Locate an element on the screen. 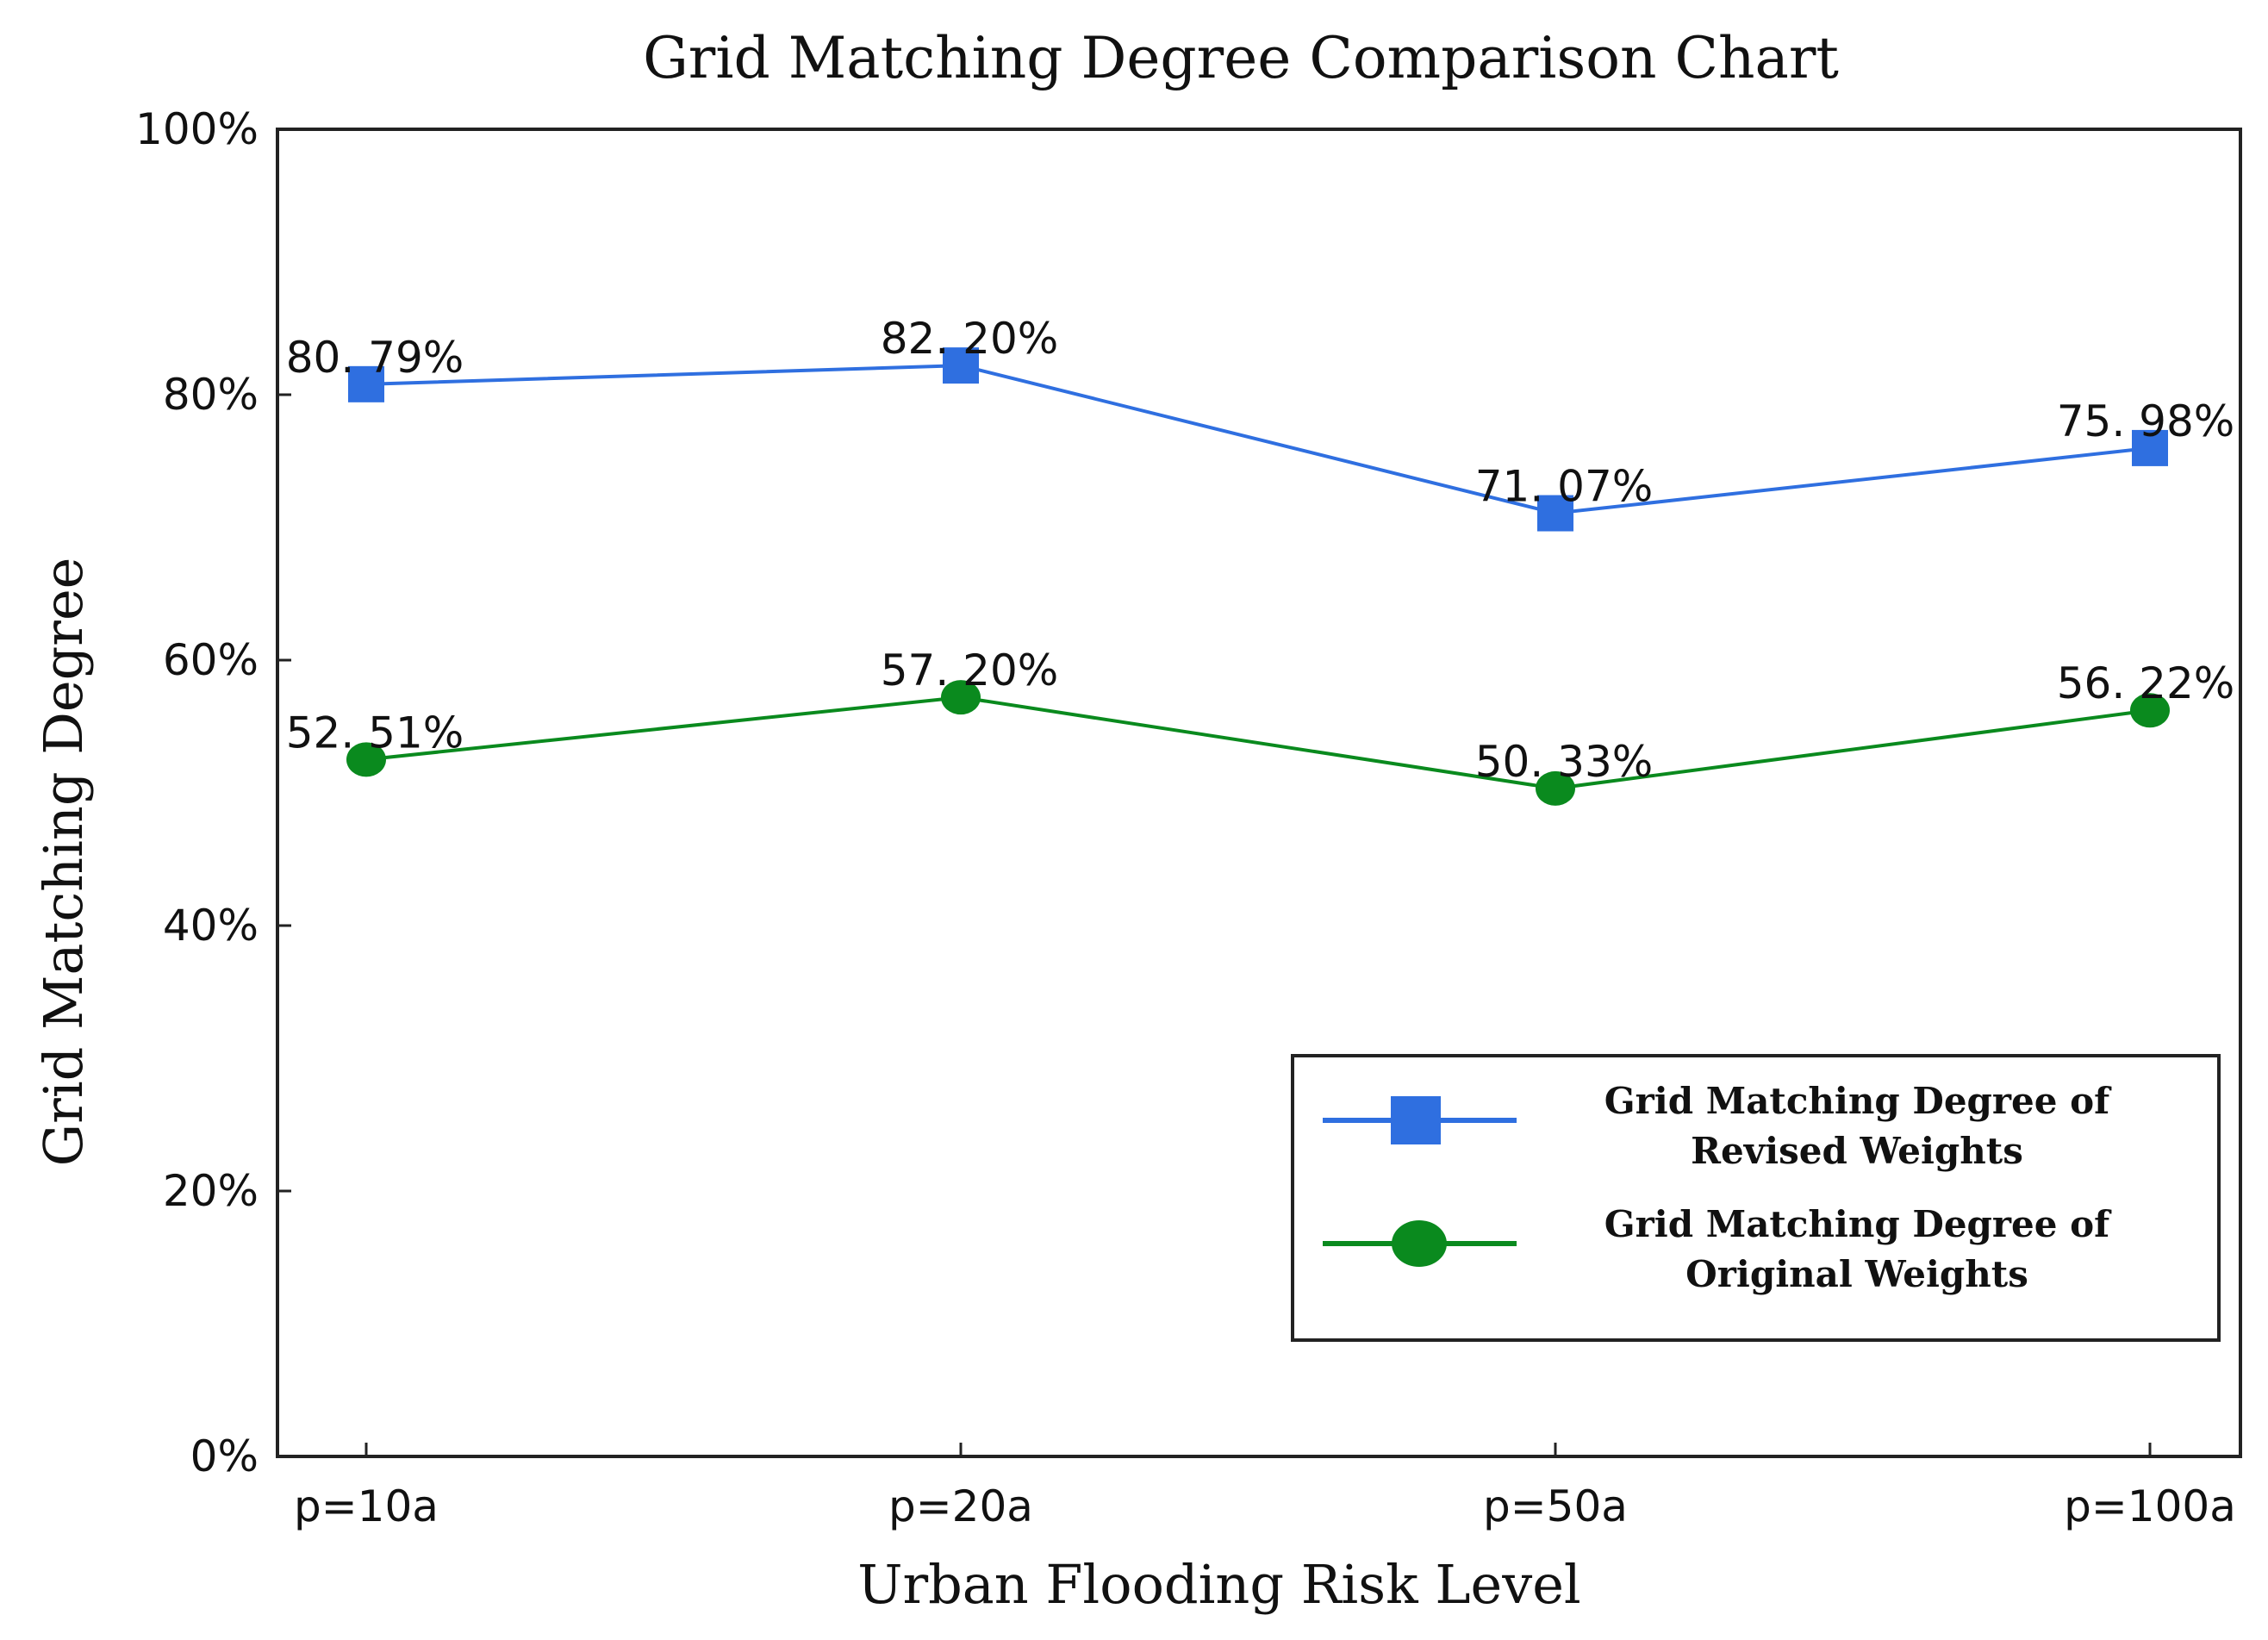 This screenshot has width=2268, height=1640. legend-marker-square is located at coordinates (1416, 1120).